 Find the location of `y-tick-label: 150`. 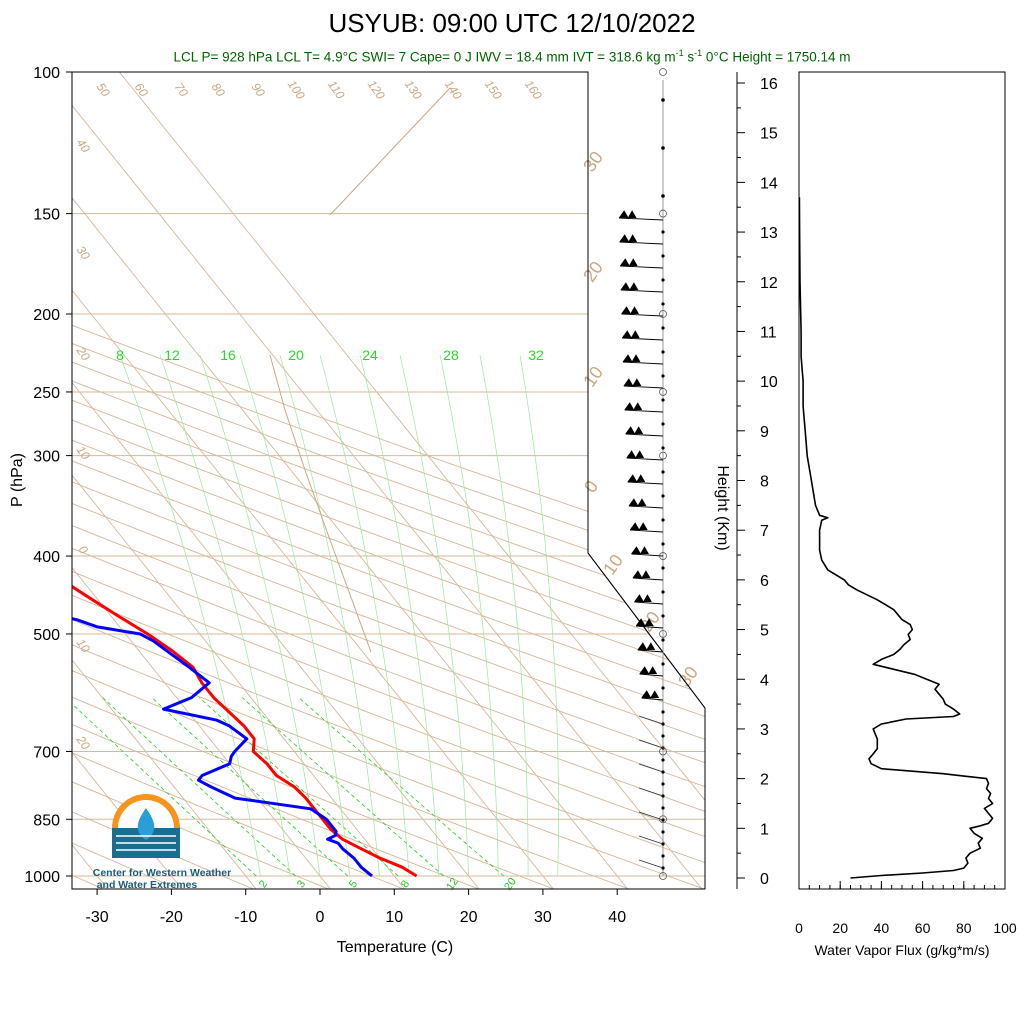

y-tick-label: 150 is located at coordinates (46, 215).